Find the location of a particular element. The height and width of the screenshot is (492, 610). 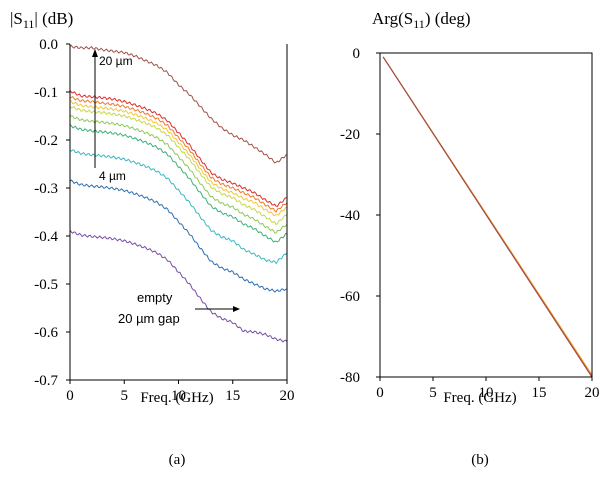

y-tick-label-b-2: -40 is located at coordinates (350, 216).